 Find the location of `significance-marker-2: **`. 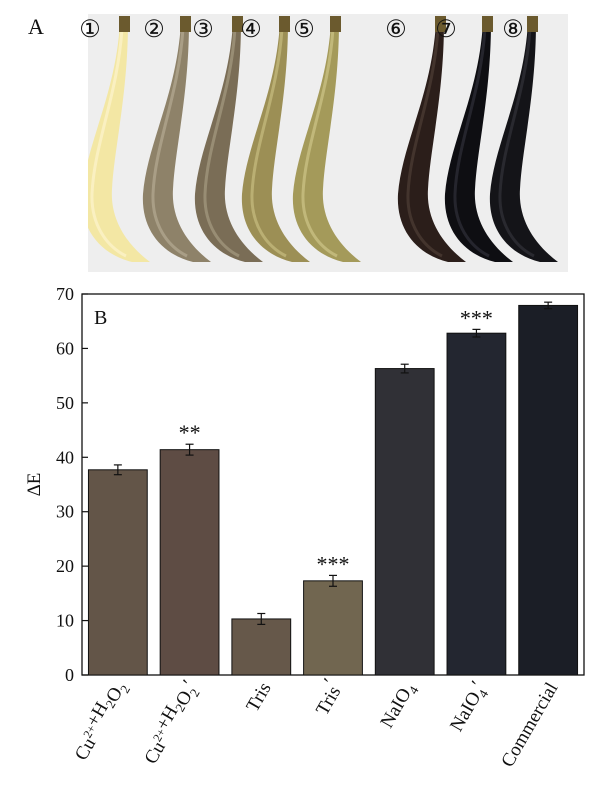

significance-marker-2: ** is located at coordinates (190, 432).